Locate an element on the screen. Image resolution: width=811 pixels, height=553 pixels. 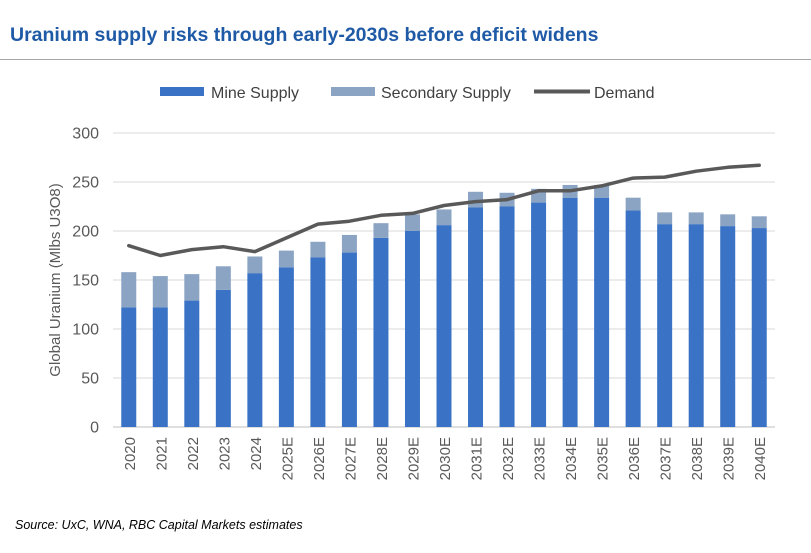
y-tick-label: 0 is located at coordinates (94, 428).